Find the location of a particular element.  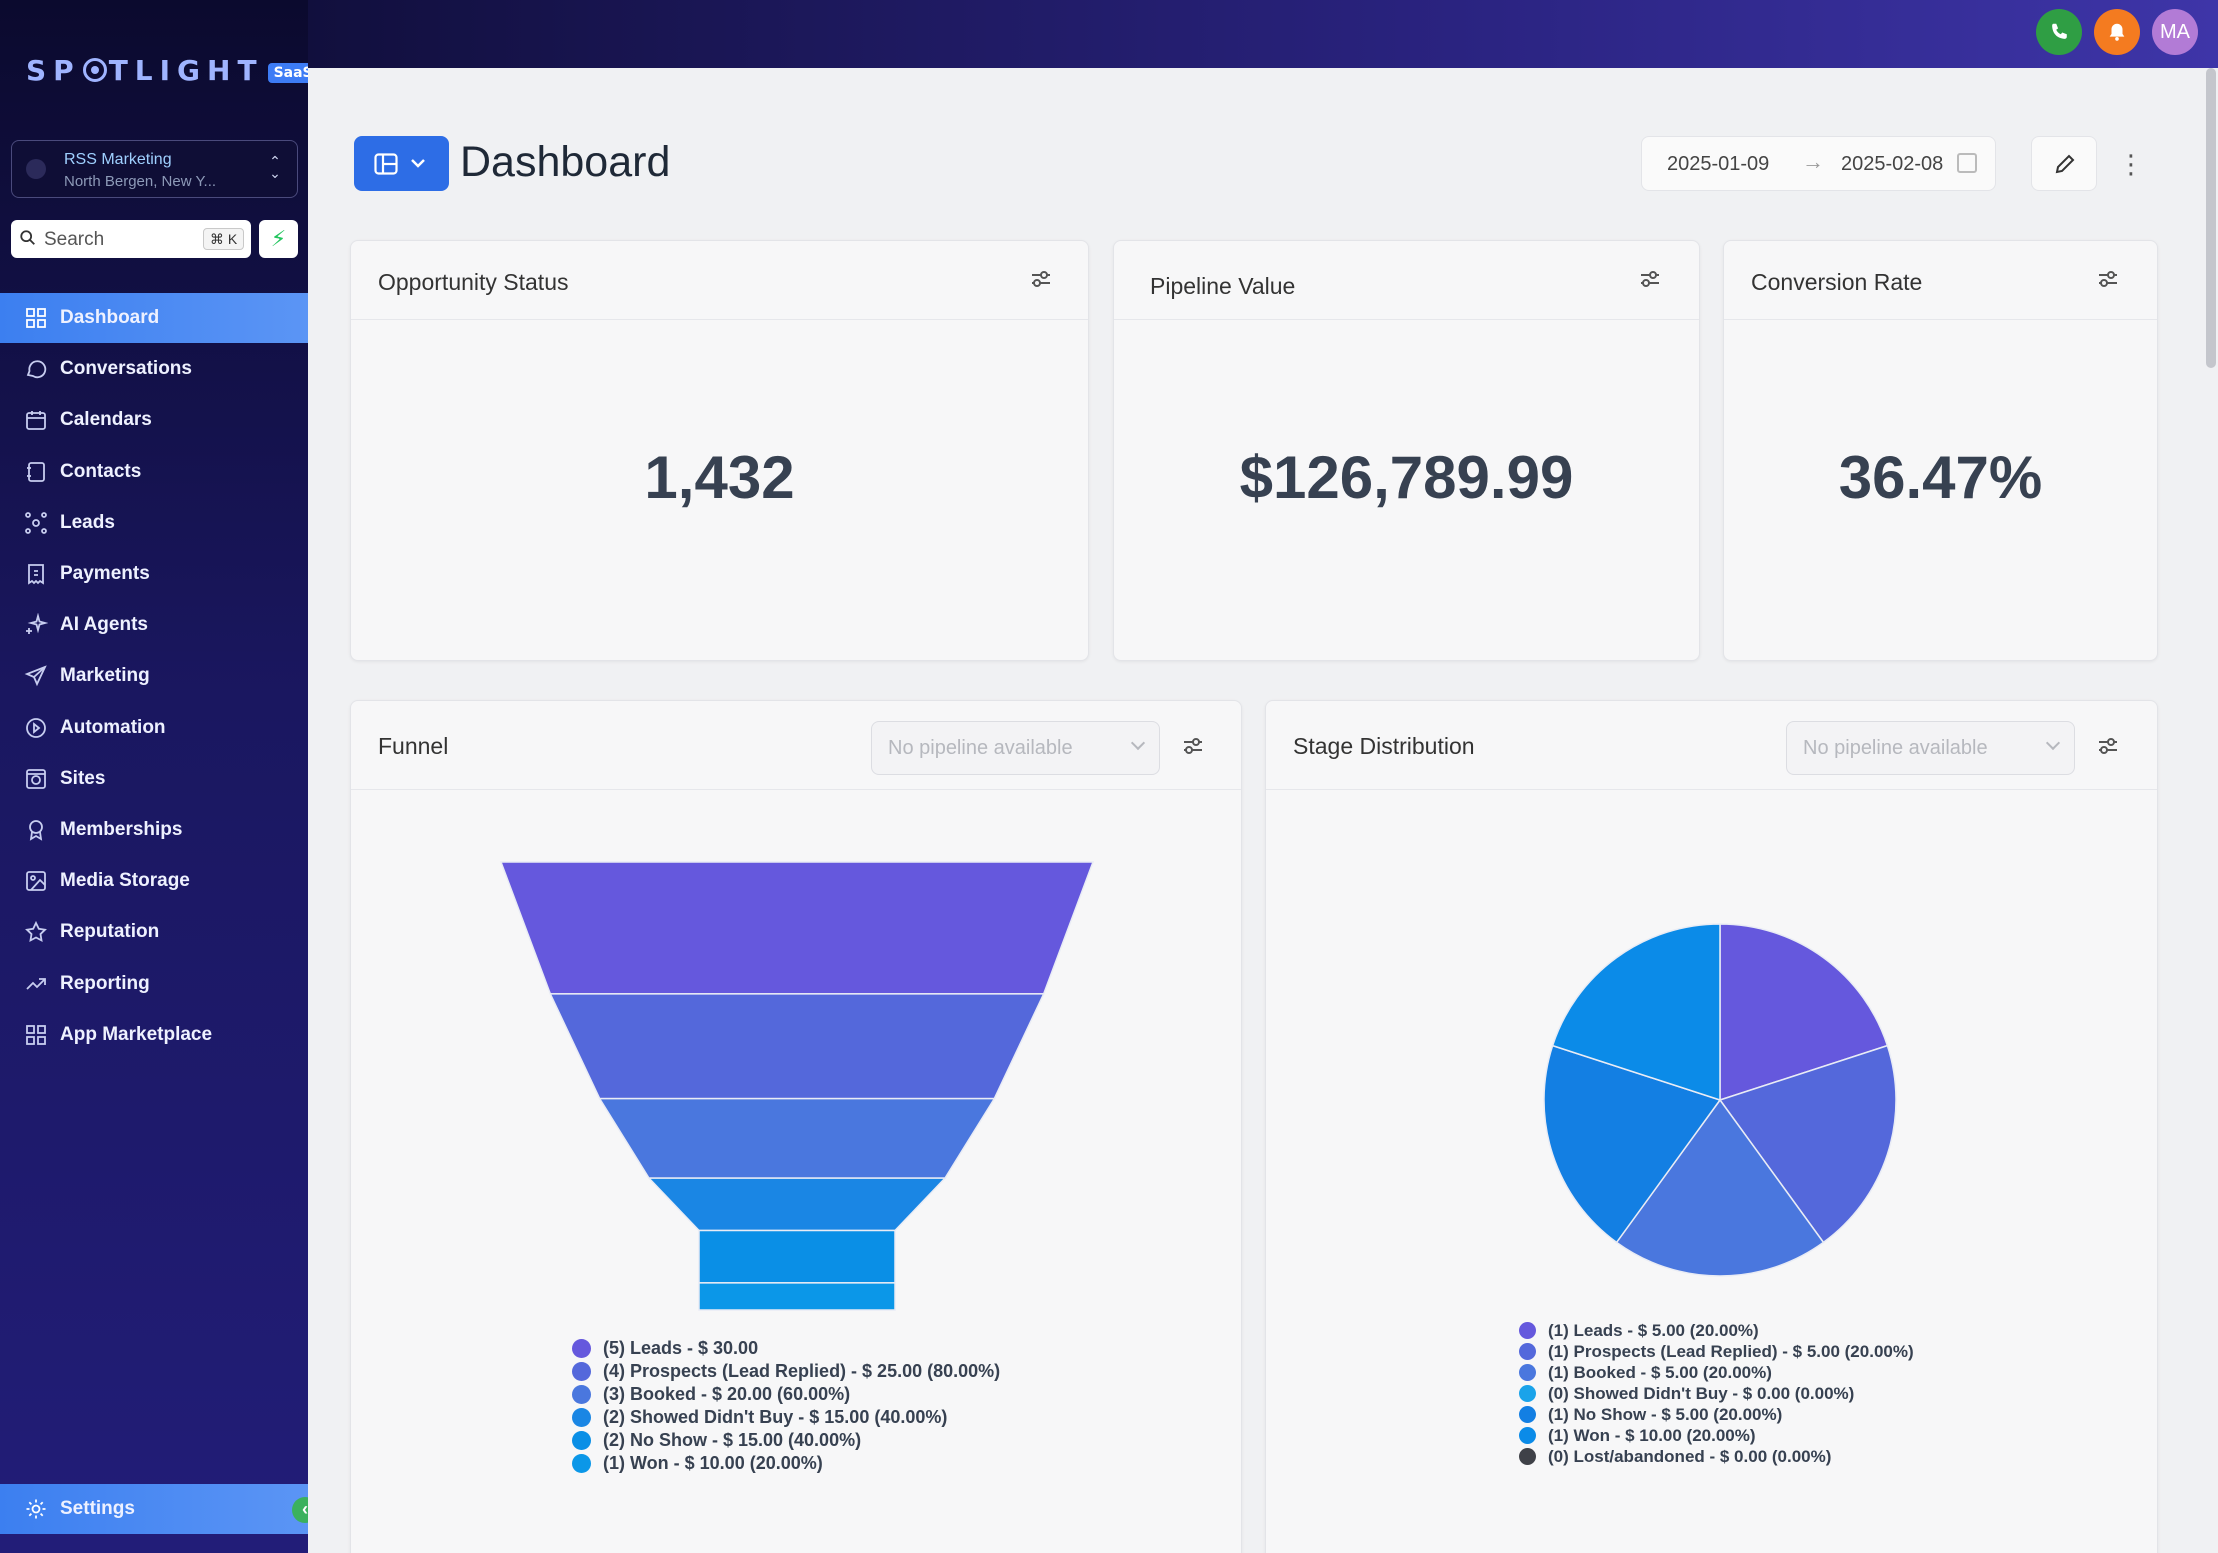

funnel-stage-booked is located at coordinates (797, 1138).